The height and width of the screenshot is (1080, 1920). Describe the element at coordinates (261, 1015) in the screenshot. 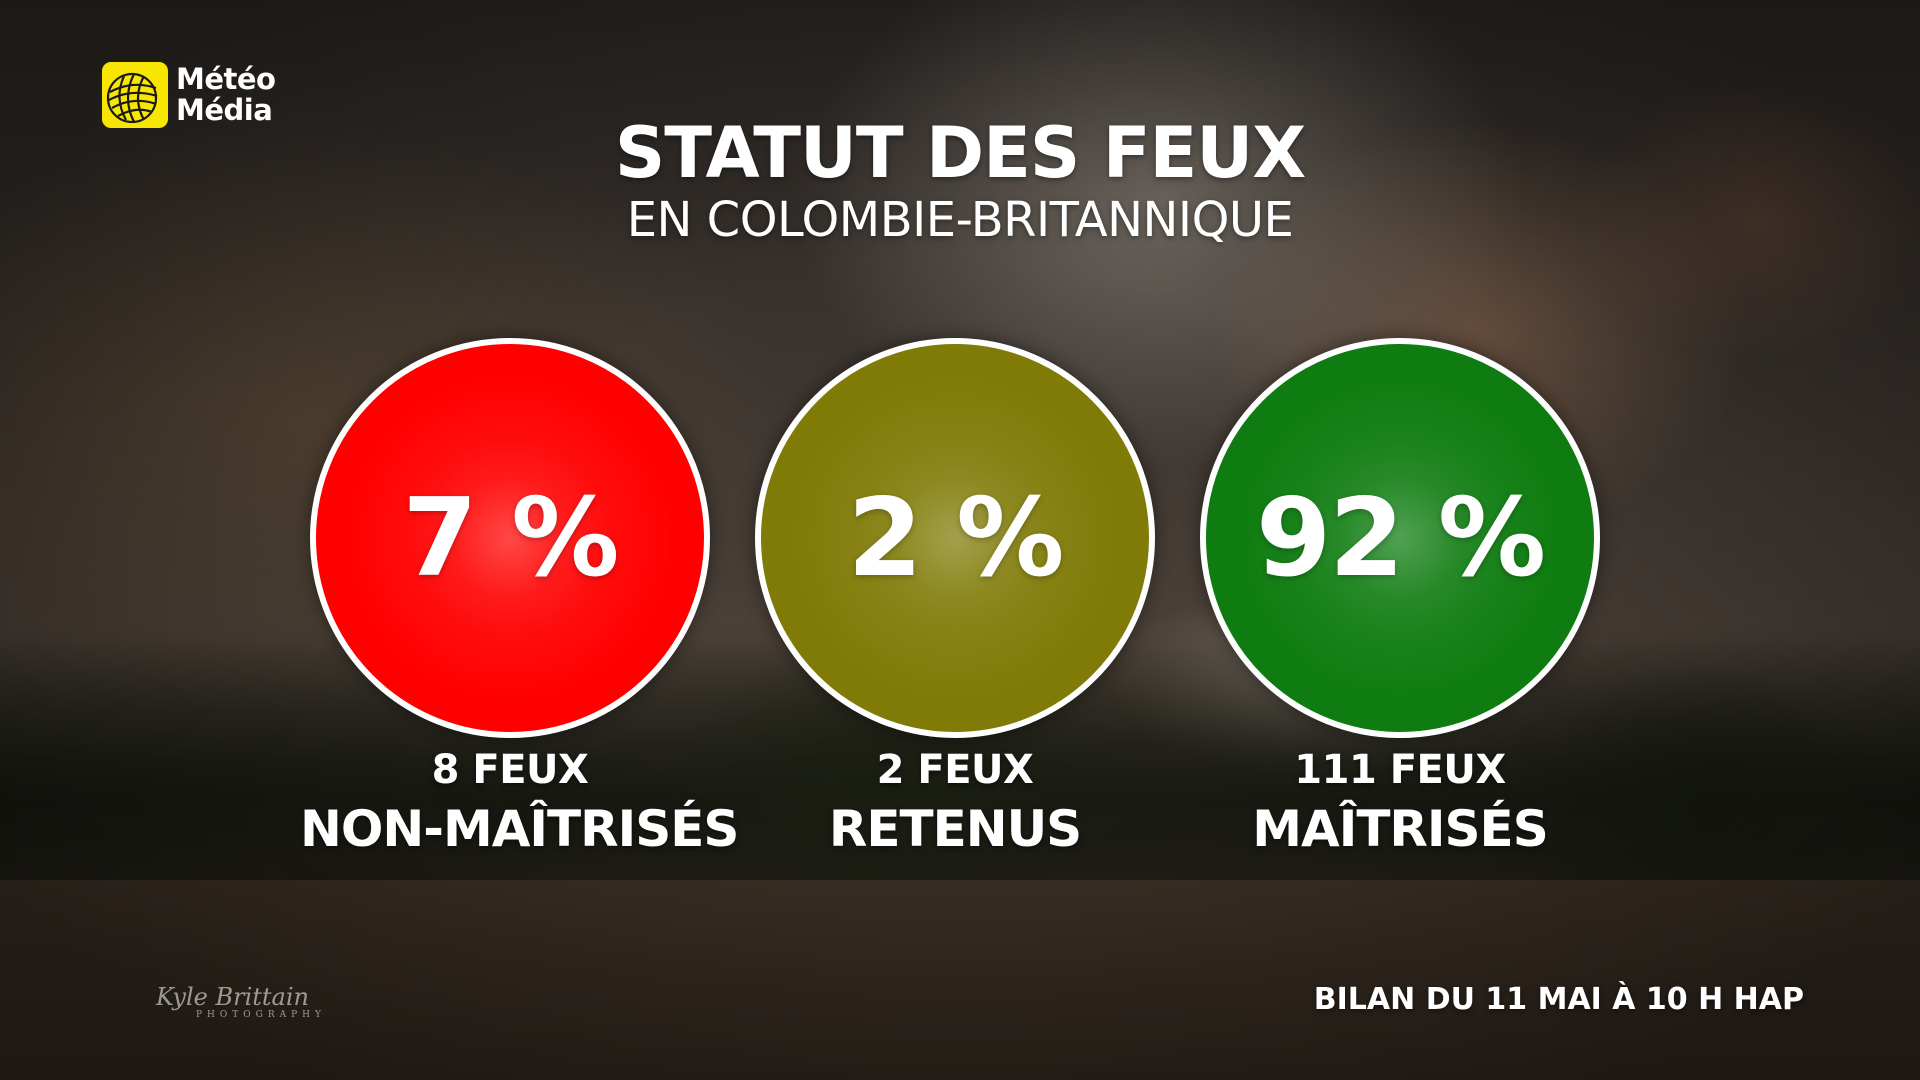

I see `photographer-sub: PHOTOGRAPHY` at that location.